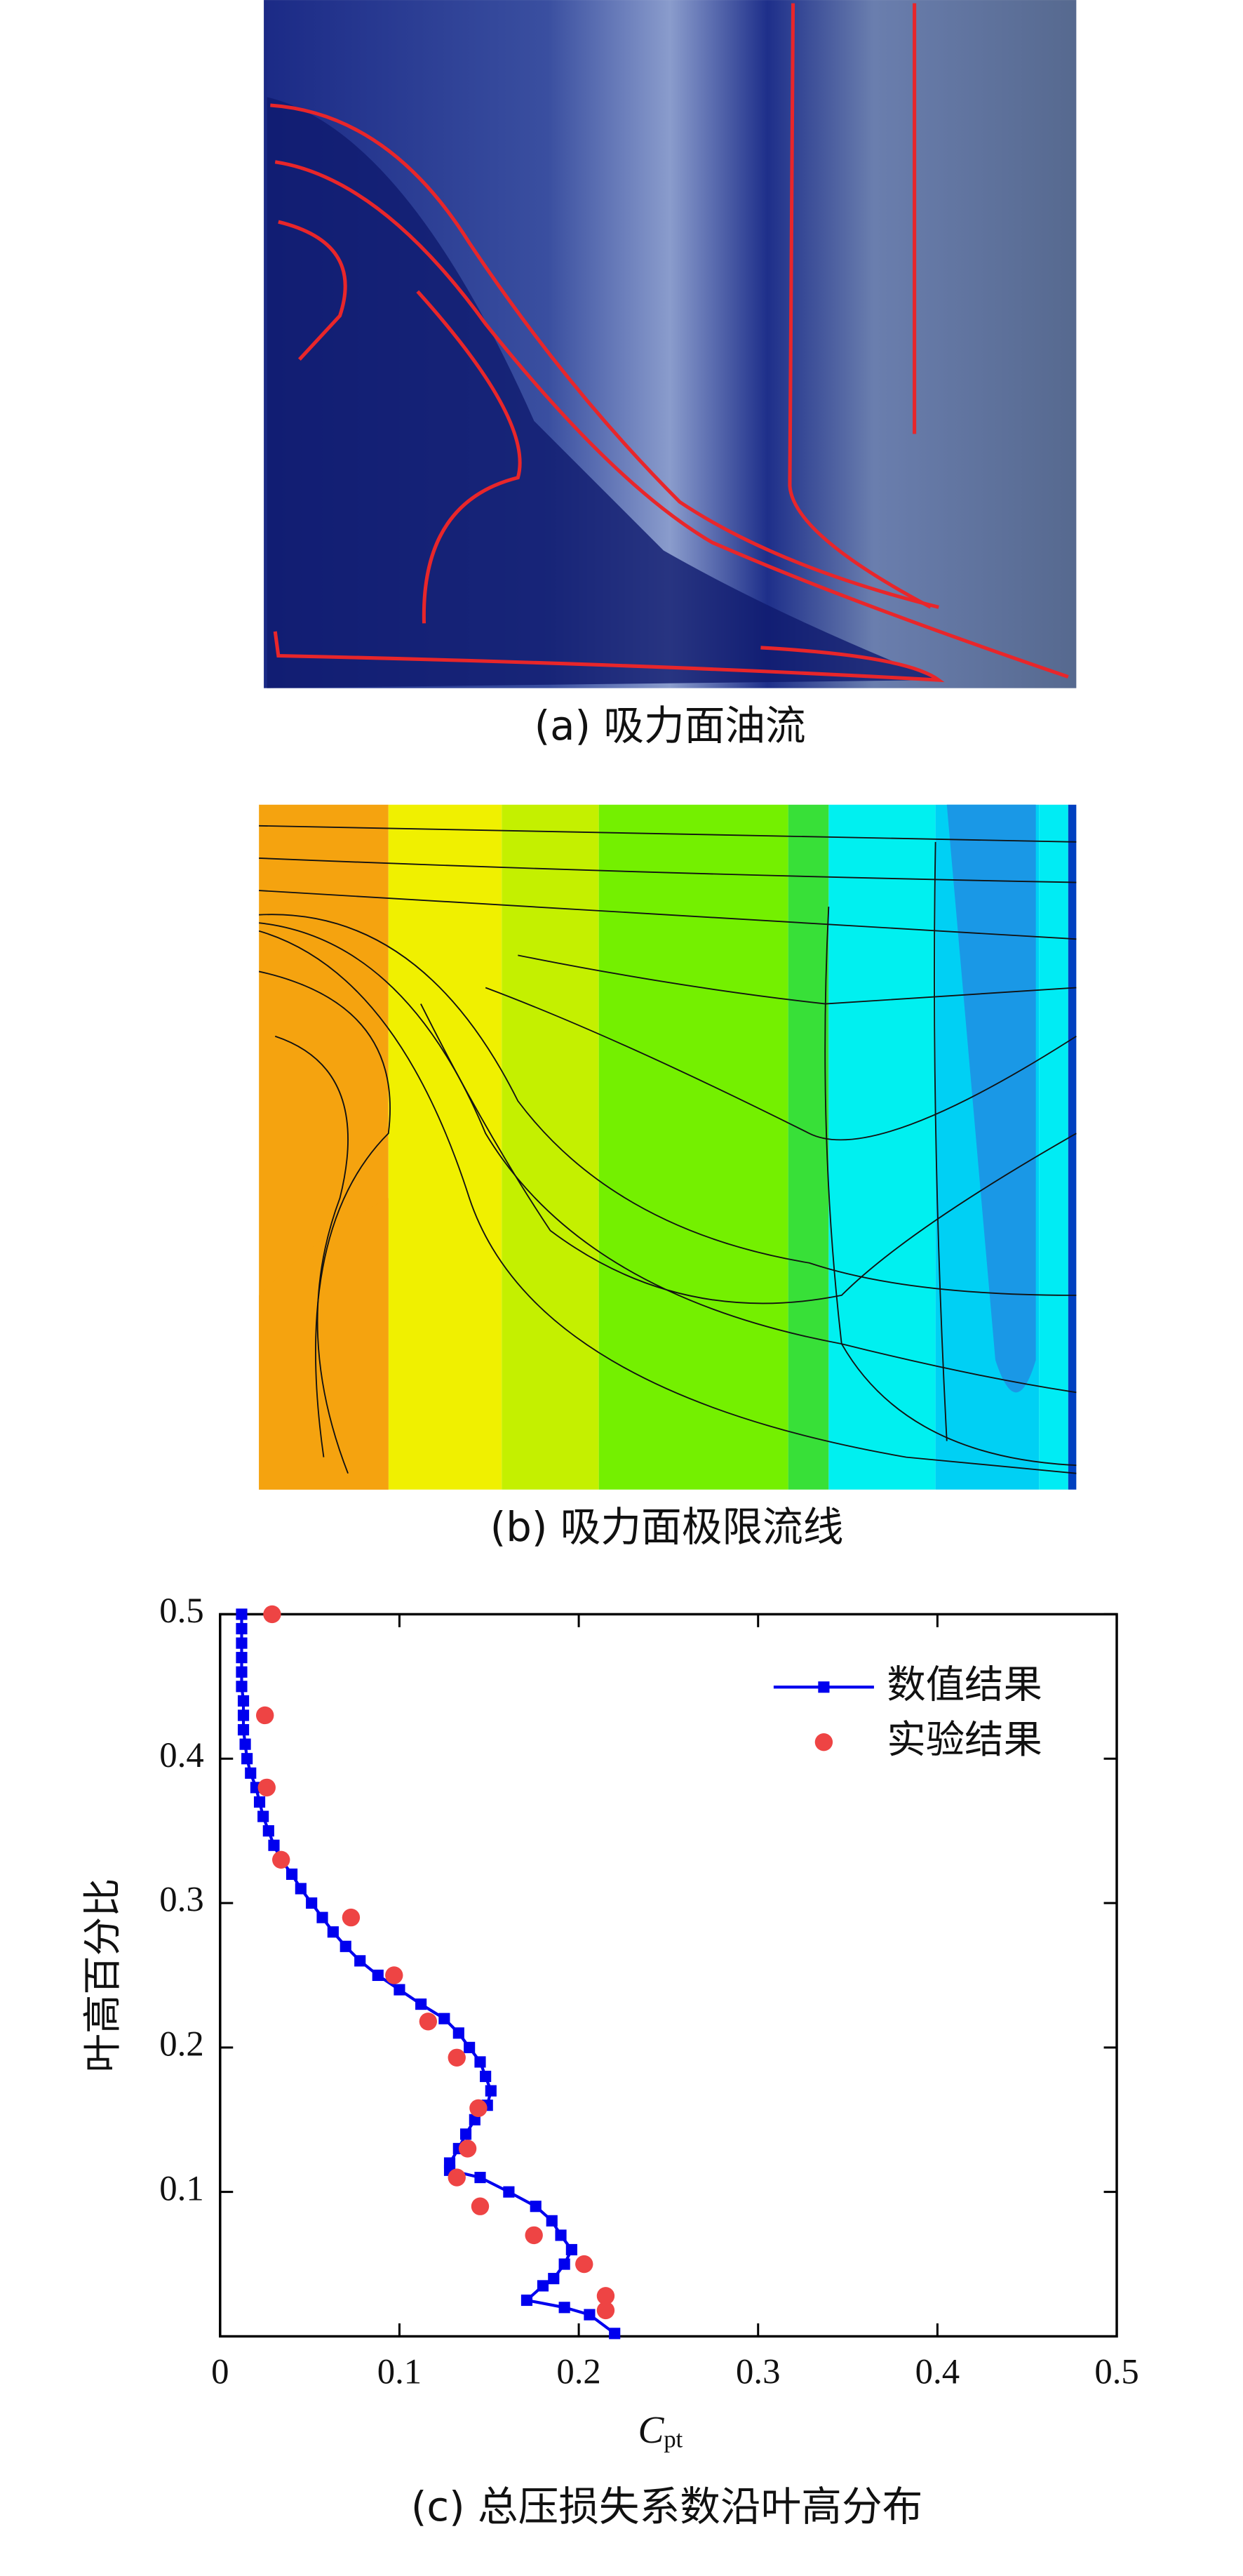  I want to click on y-tick-label: 0.3, so click(181, 1899).